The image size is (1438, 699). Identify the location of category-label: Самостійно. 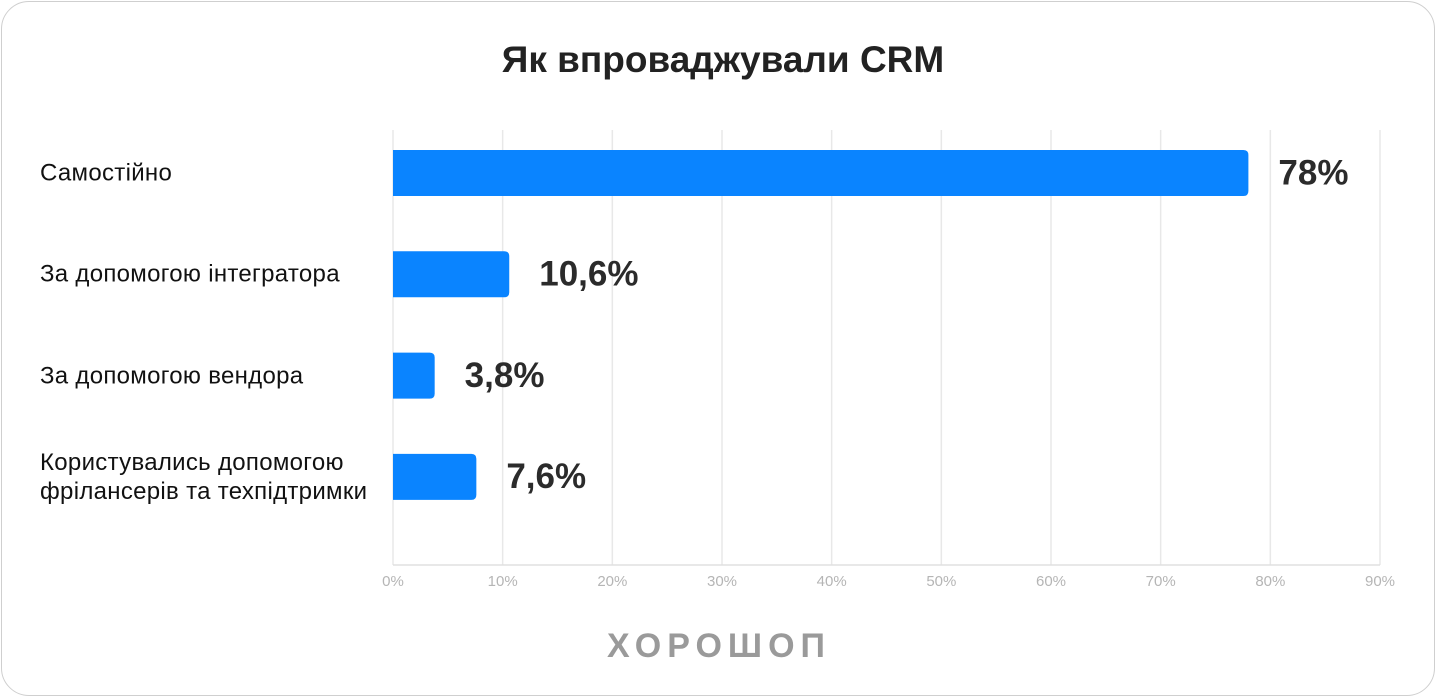
(106, 173).